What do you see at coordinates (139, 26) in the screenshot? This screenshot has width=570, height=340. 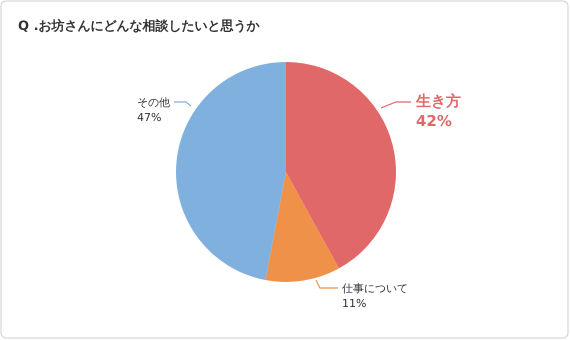 I see `chart-title: Q .お坊さんにどんな相談したいと思うか` at bounding box center [139, 26].